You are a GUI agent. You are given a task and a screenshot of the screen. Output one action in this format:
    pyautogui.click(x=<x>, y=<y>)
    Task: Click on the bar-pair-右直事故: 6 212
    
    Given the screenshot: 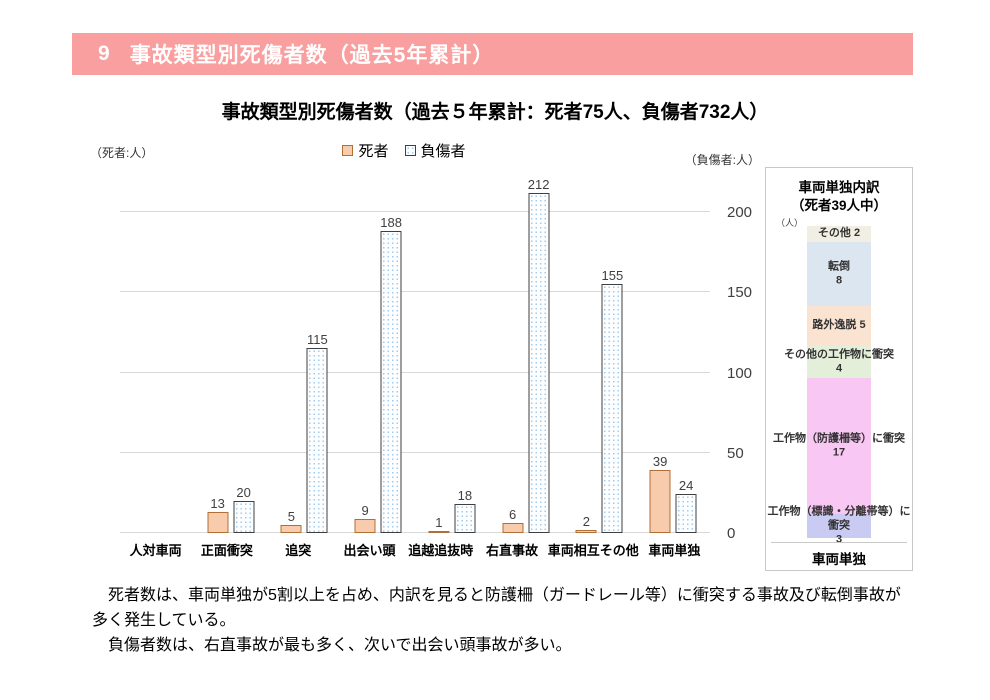 What is the action you would take?
    pyautogui.click(x=525, y=355)
    